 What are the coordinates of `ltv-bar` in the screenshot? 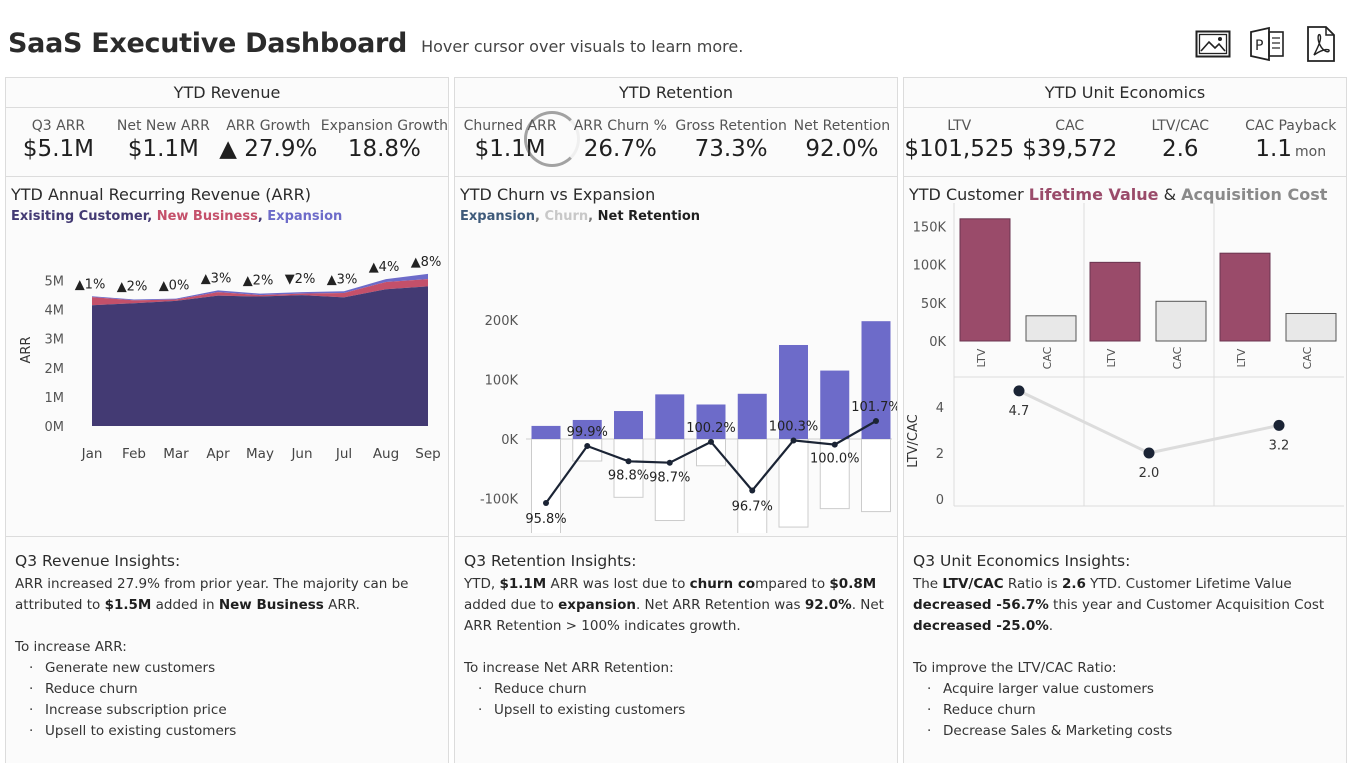 It's located at (1115, 301).